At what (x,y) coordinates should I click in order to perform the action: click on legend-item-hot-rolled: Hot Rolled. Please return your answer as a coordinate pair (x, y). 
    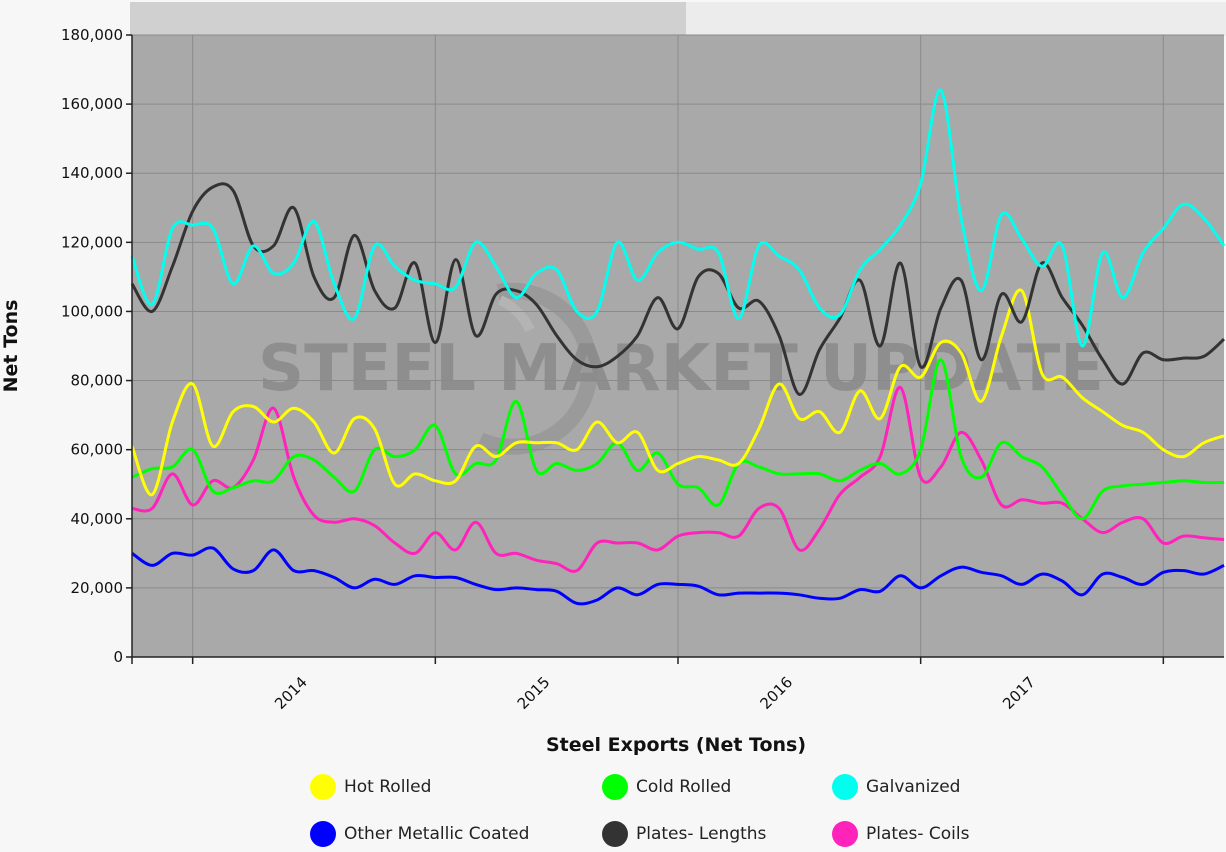
    Looking at the image, I should click on (370, 787).